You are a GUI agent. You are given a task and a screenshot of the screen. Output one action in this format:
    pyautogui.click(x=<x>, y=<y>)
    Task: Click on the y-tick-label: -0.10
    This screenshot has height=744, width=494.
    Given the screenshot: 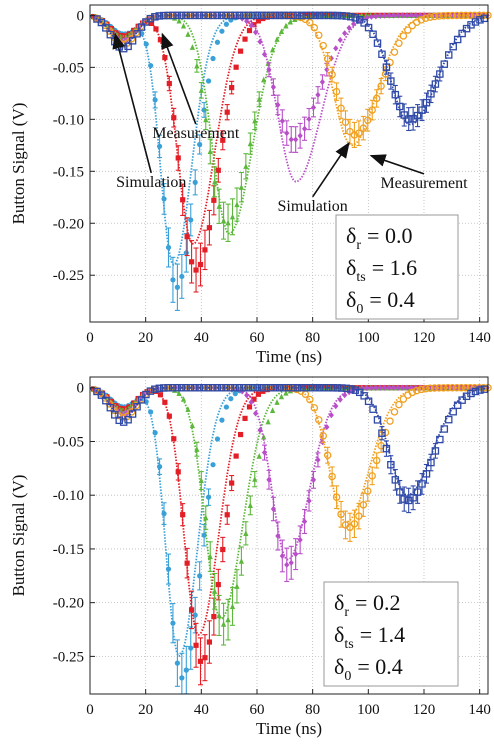 What is the action you would take?
    pyautogui.click(x=68, y=120)
    